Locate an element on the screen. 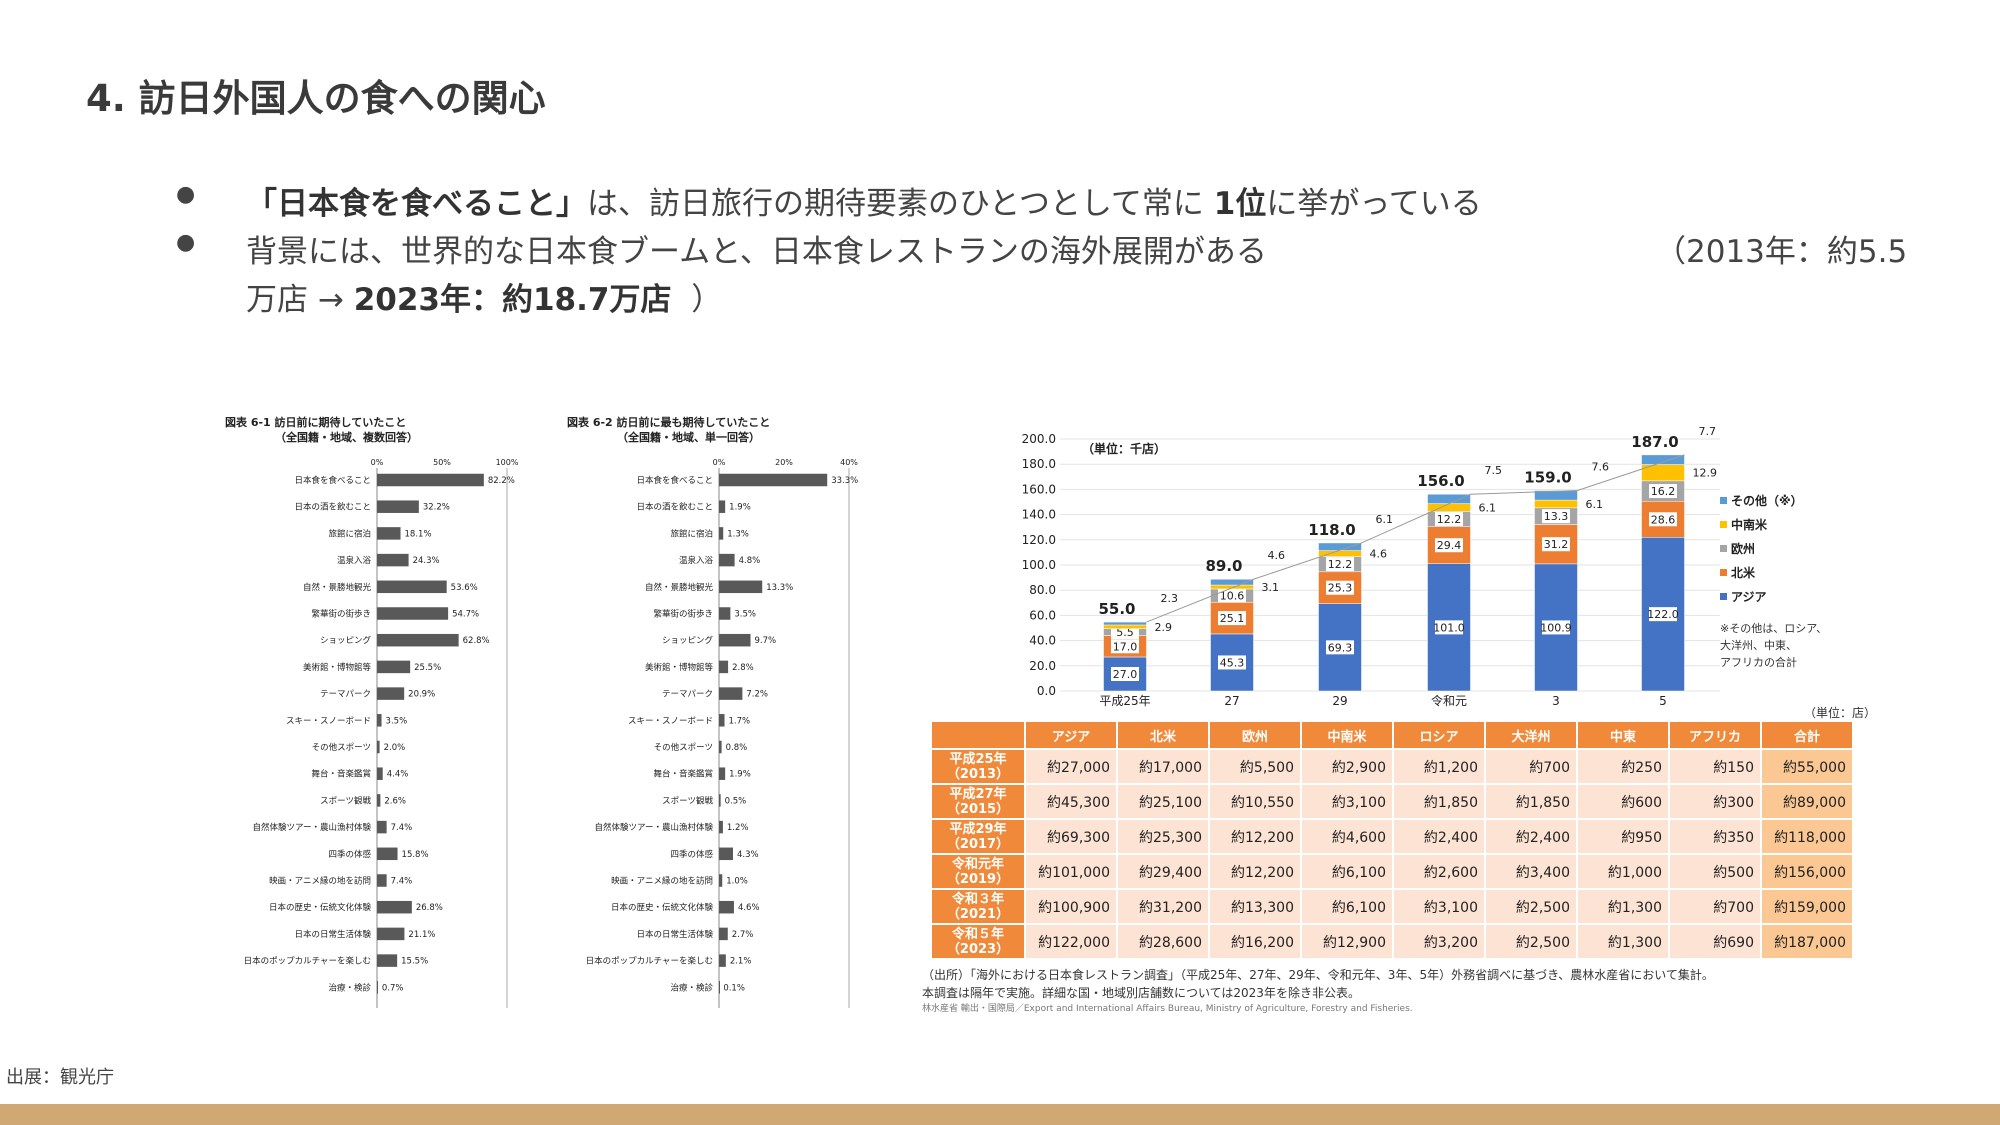 The height and width of the screenshot is (1125, 2000). data-label: 20.9% is located at coordinates (421, 695).